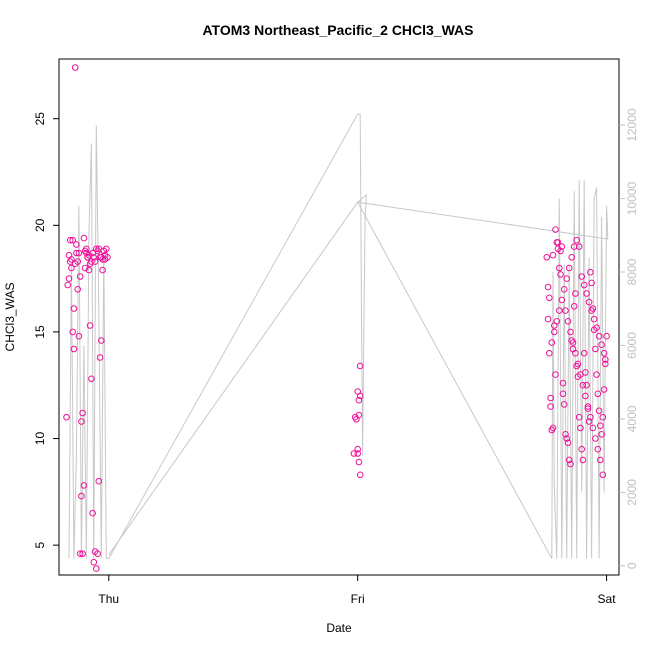 This screenshot has height=650, width=650. I want to click on y-axis-label: CHCl3_WAS, so click(10, 317).